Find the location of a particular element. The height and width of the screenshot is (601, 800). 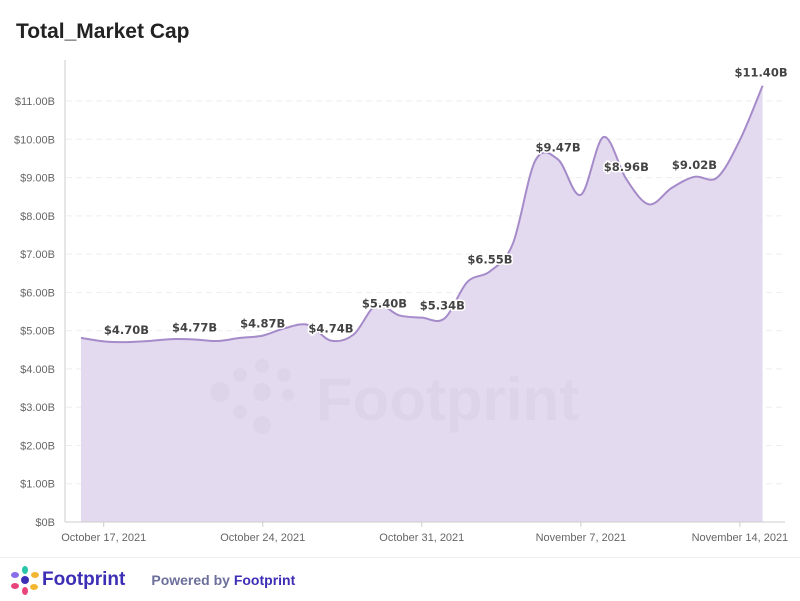

y-tick-label: $11.00B is located at coordinates (35, 102).